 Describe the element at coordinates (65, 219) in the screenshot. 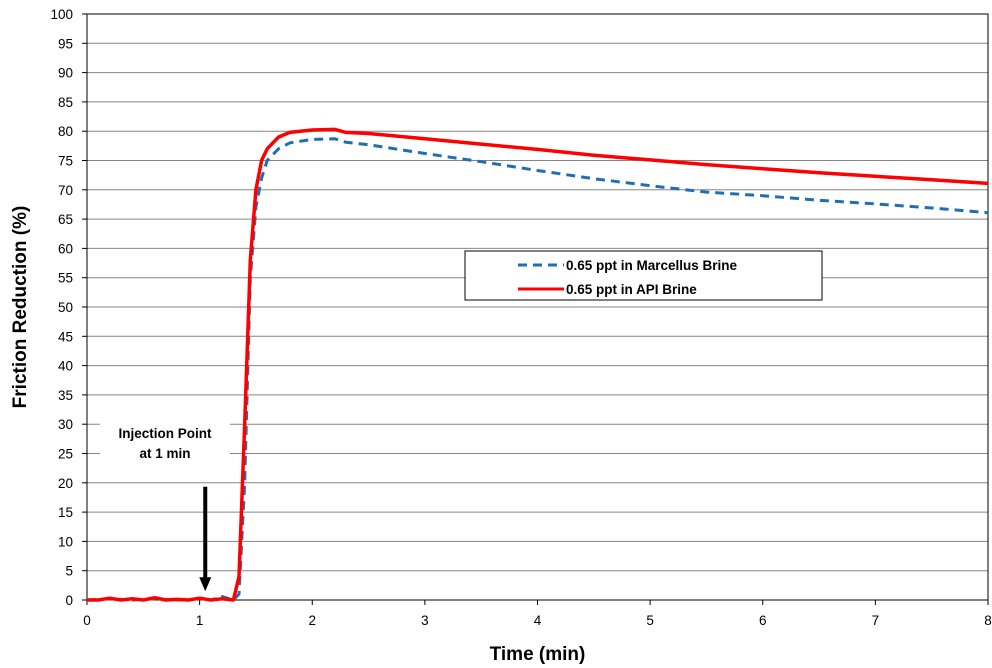

I see `ytick-label-65: 65` at that location.